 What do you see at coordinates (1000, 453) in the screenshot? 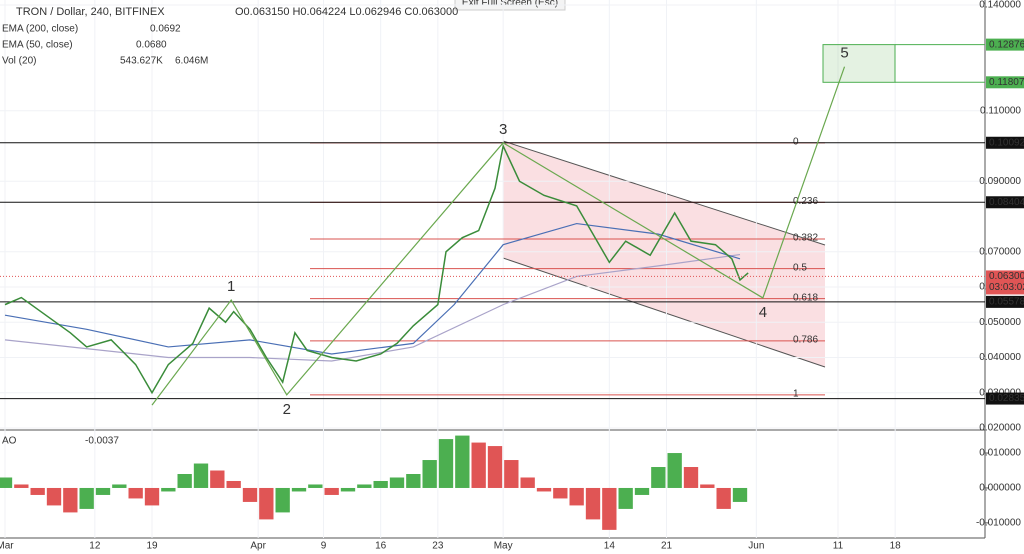
I see `y-tick-label: 0.010000` at bounding box center [1000, 453].